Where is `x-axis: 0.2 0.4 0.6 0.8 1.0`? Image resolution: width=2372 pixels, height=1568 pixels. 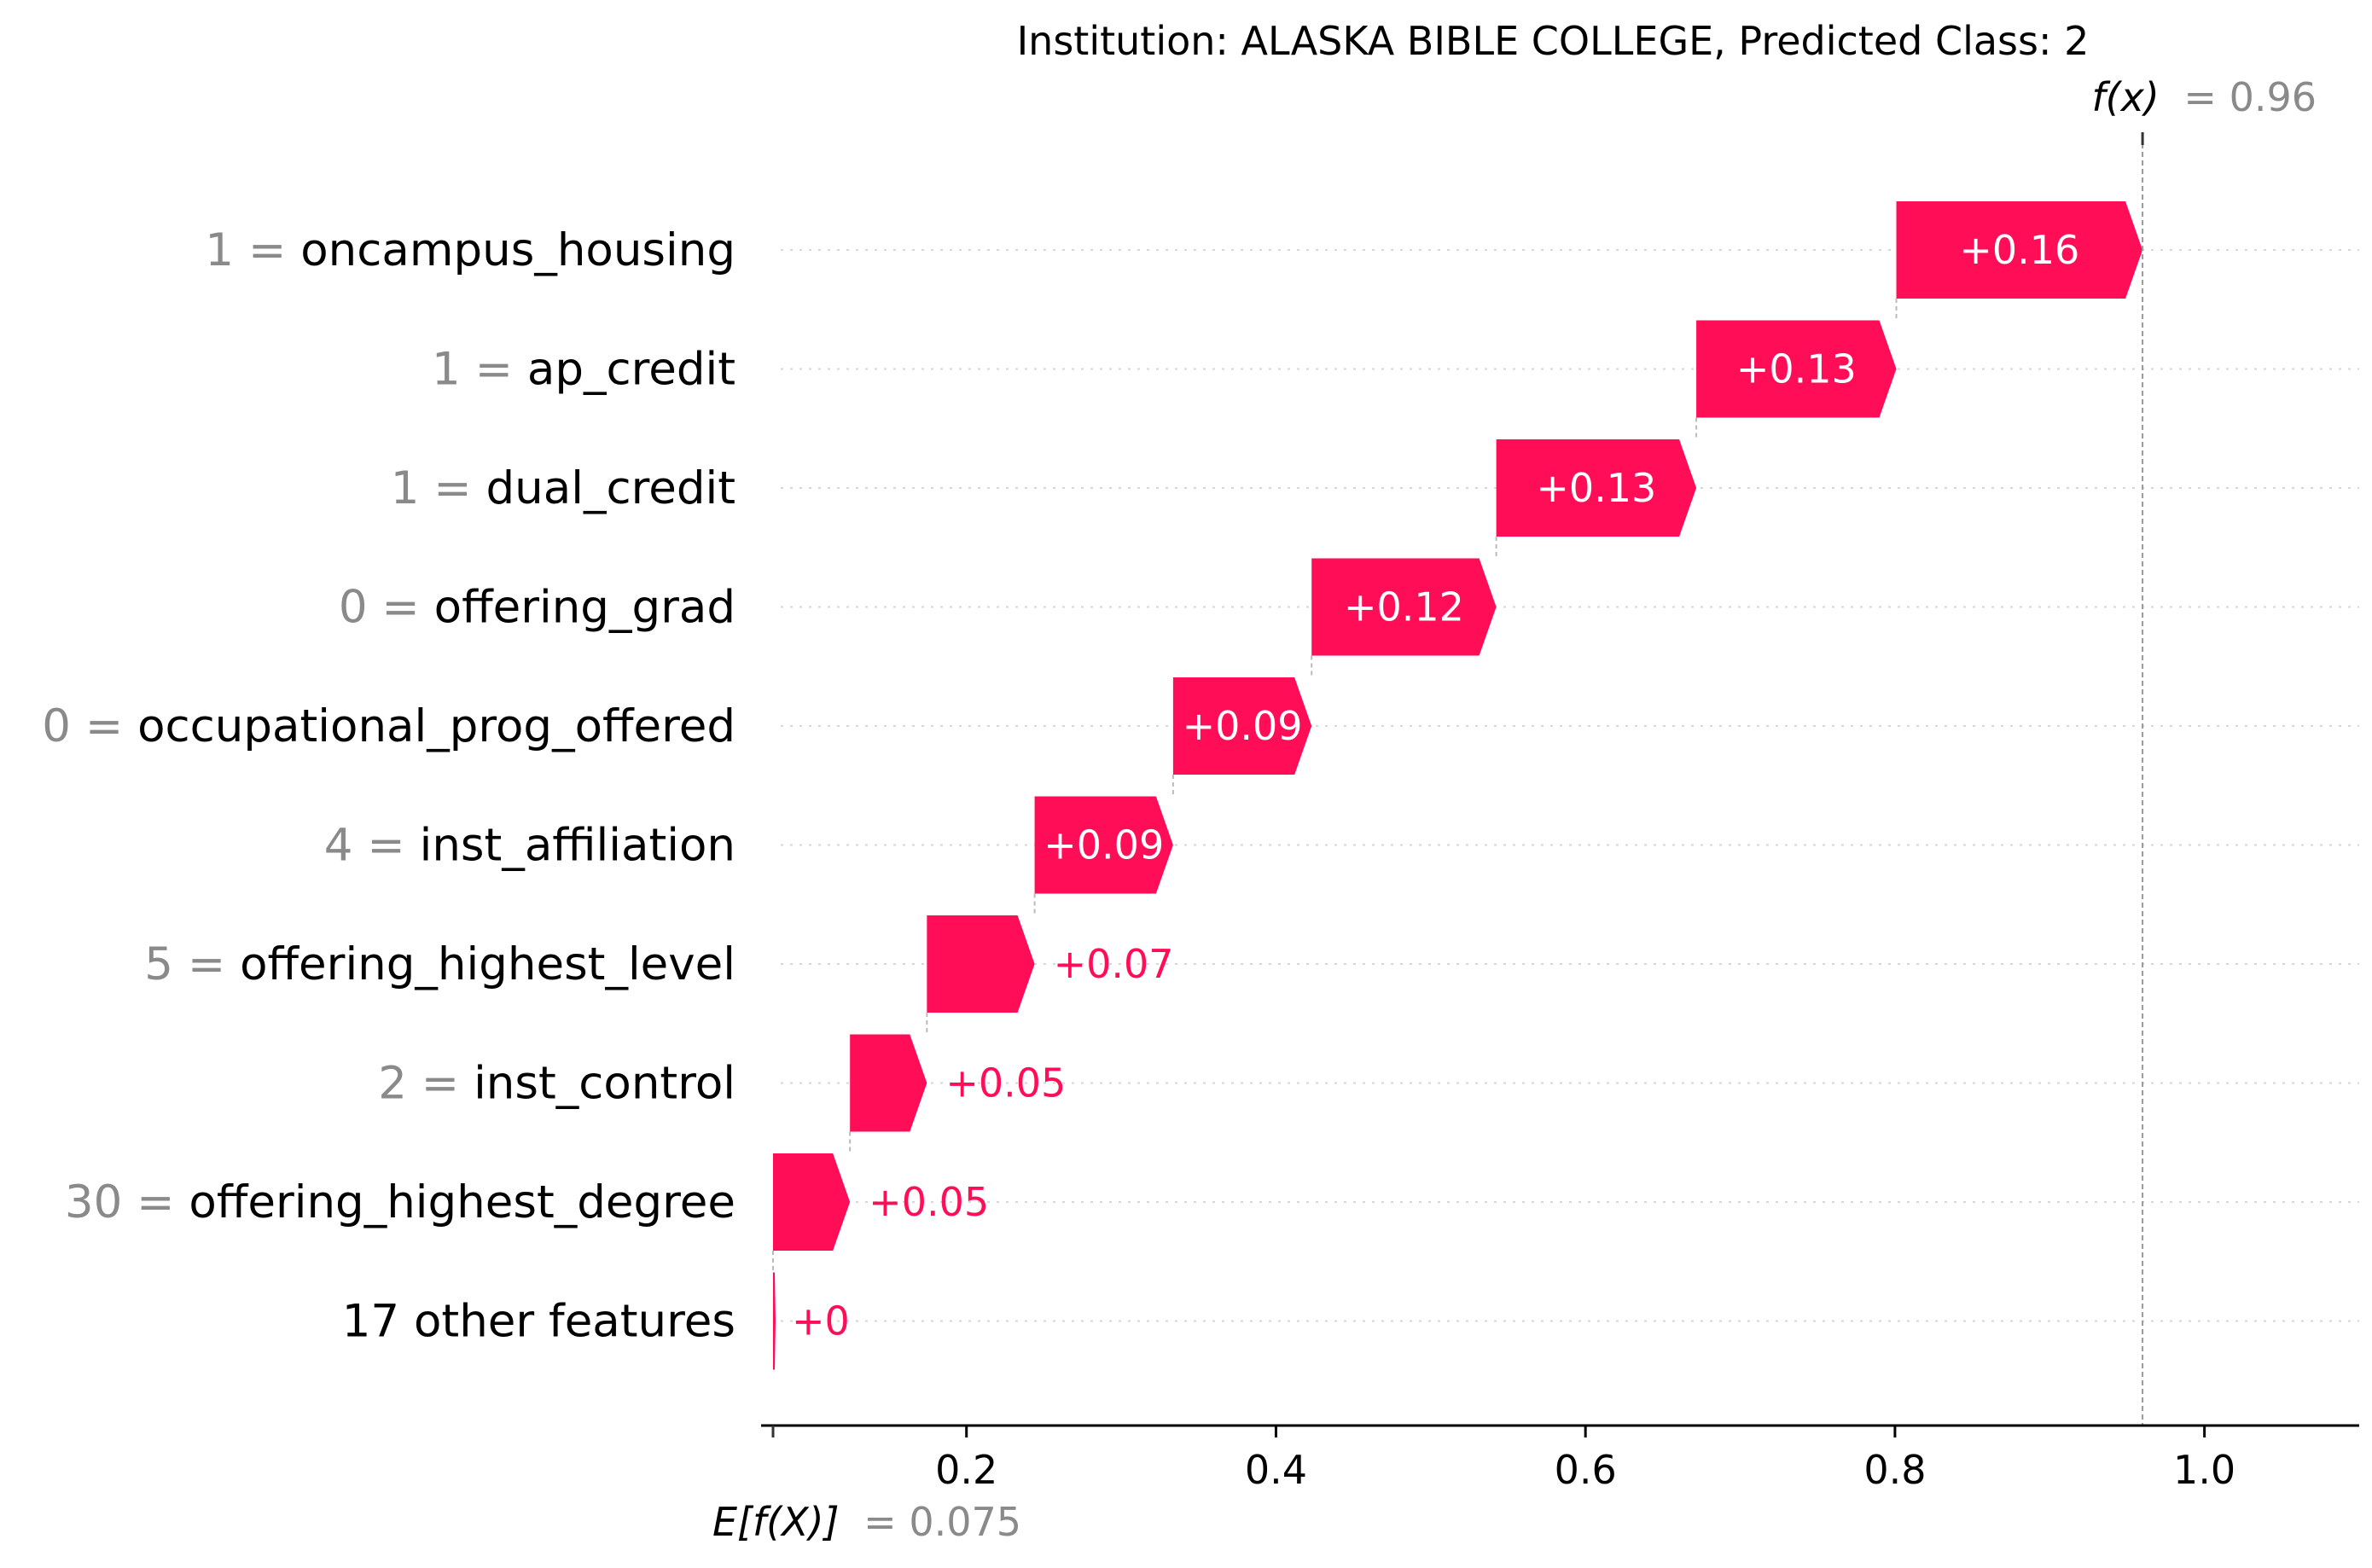 x-axis: 0.2 0.4 0.6 0.8 1.0 is located at coordinates (1560, 1458).